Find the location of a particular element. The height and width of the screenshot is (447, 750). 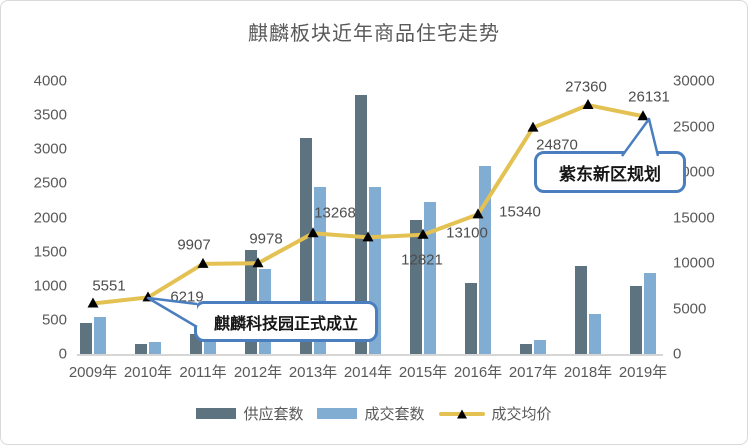

legend-label-supply: 供应套数 is located at coordinates (273, 414).